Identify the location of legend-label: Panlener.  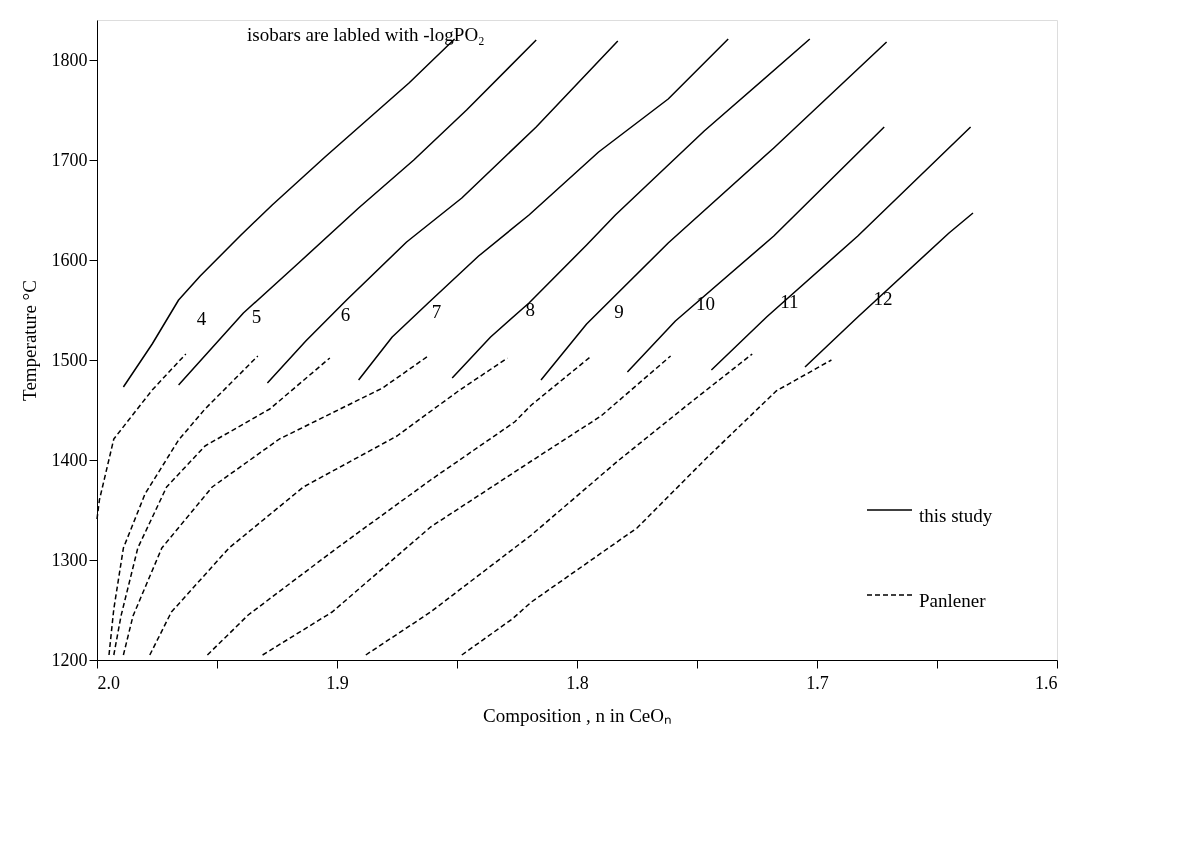
(953, 600).